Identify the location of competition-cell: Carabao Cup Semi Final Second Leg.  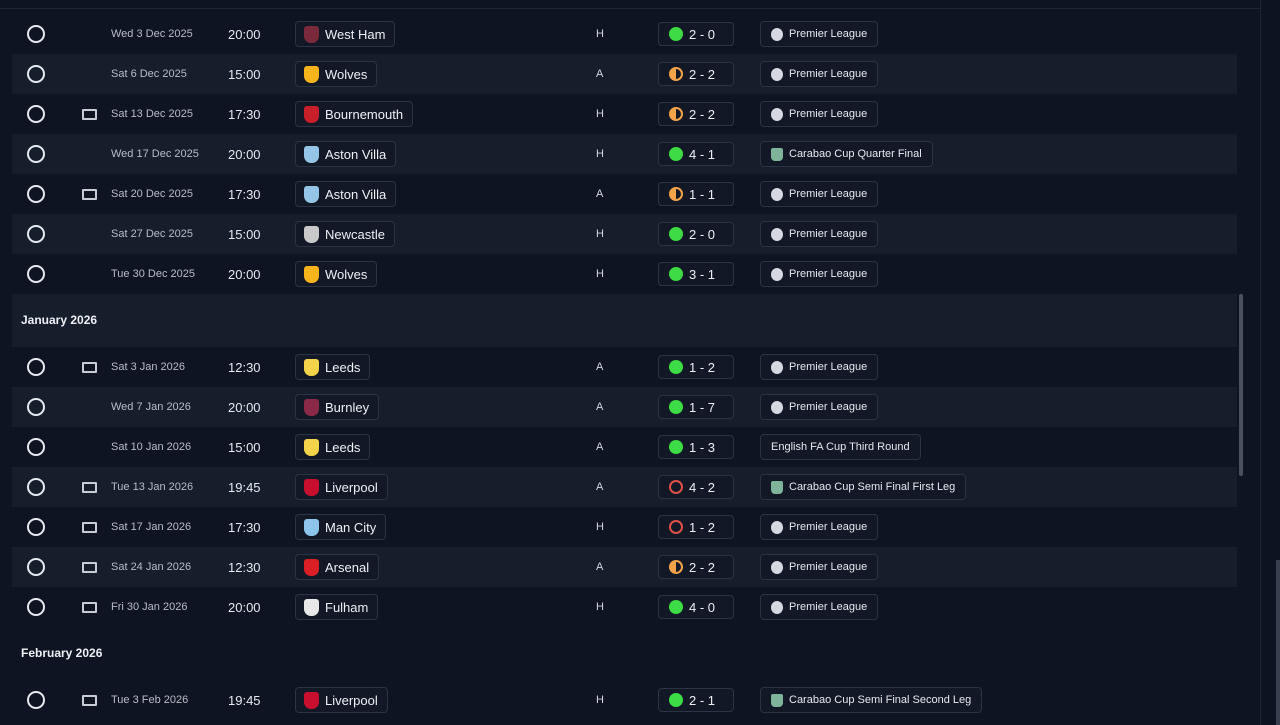
(871, 700).